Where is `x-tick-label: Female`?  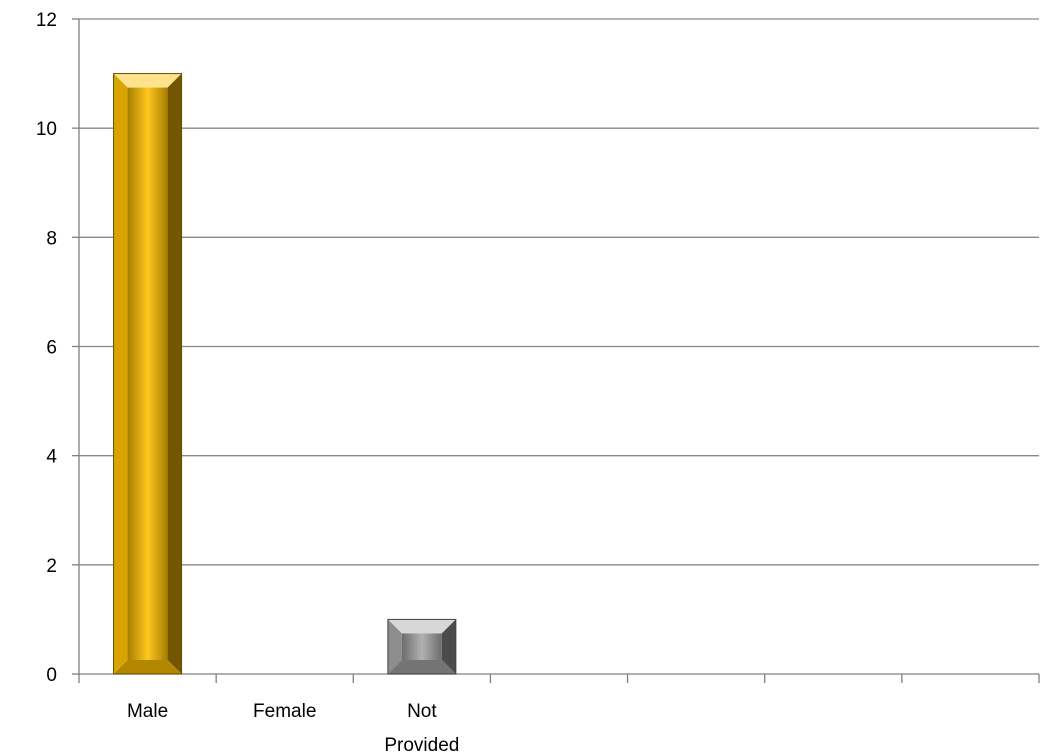 x-tick-label: Female is located at coordinates (284, 711).